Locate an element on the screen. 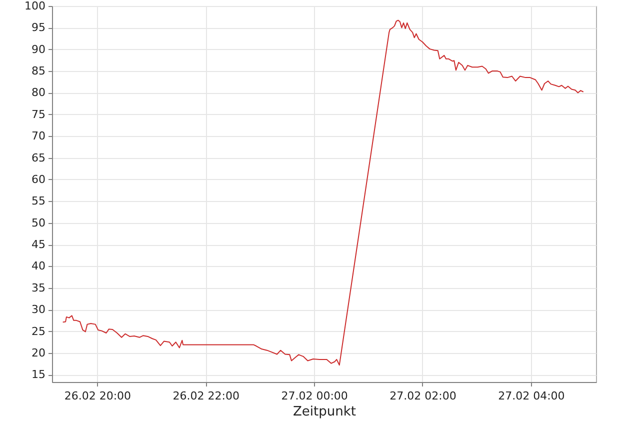 This screenshot has width=634, height=423. y-tick-label: 20 is located at coordinates (39, 353).